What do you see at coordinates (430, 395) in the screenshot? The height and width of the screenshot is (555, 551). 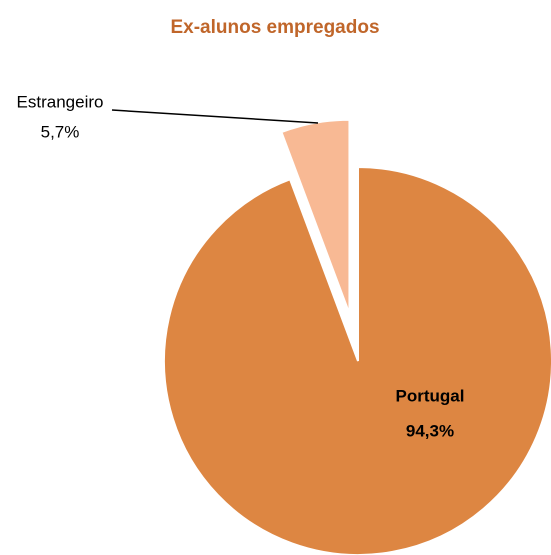 I see `slice-label: Portugal` at bounding box center [430, 395].